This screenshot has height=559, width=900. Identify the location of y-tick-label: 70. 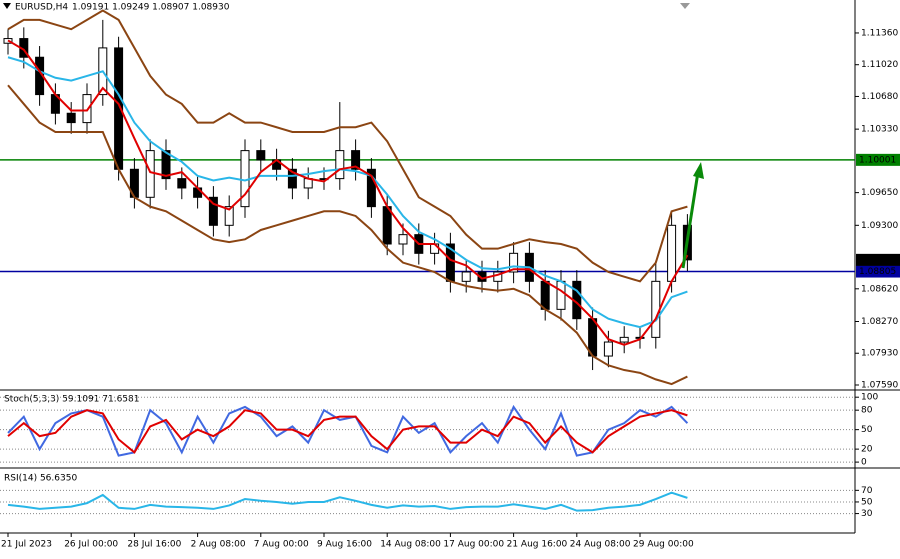
(867, 491).